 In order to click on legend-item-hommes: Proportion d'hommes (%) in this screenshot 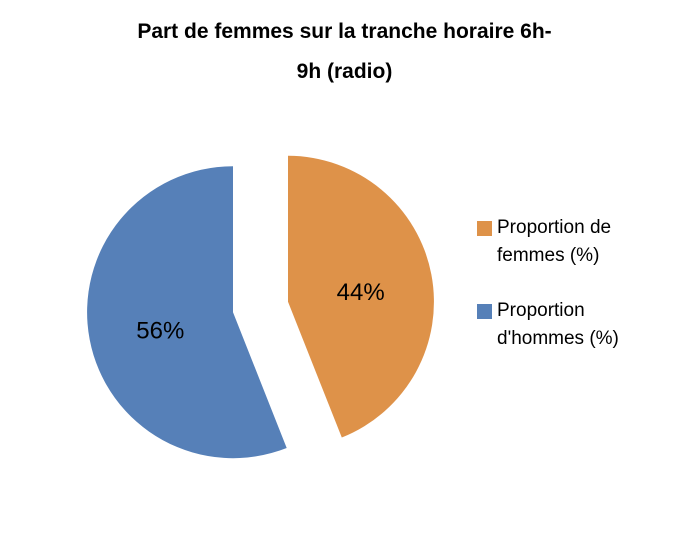, I will do `click(554, 325)`.